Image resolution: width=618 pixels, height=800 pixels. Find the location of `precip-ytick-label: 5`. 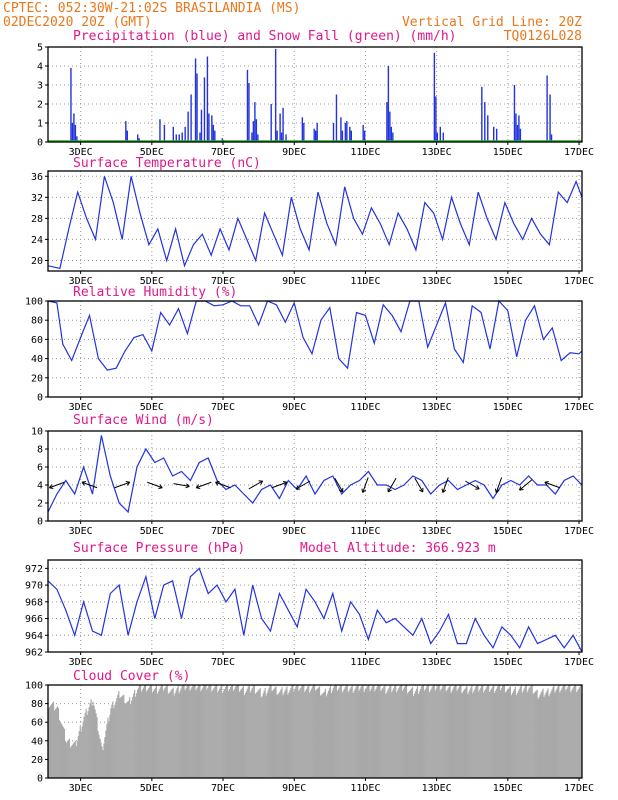

precip-ytick-label: 5 is located at coordinates (40, 48).